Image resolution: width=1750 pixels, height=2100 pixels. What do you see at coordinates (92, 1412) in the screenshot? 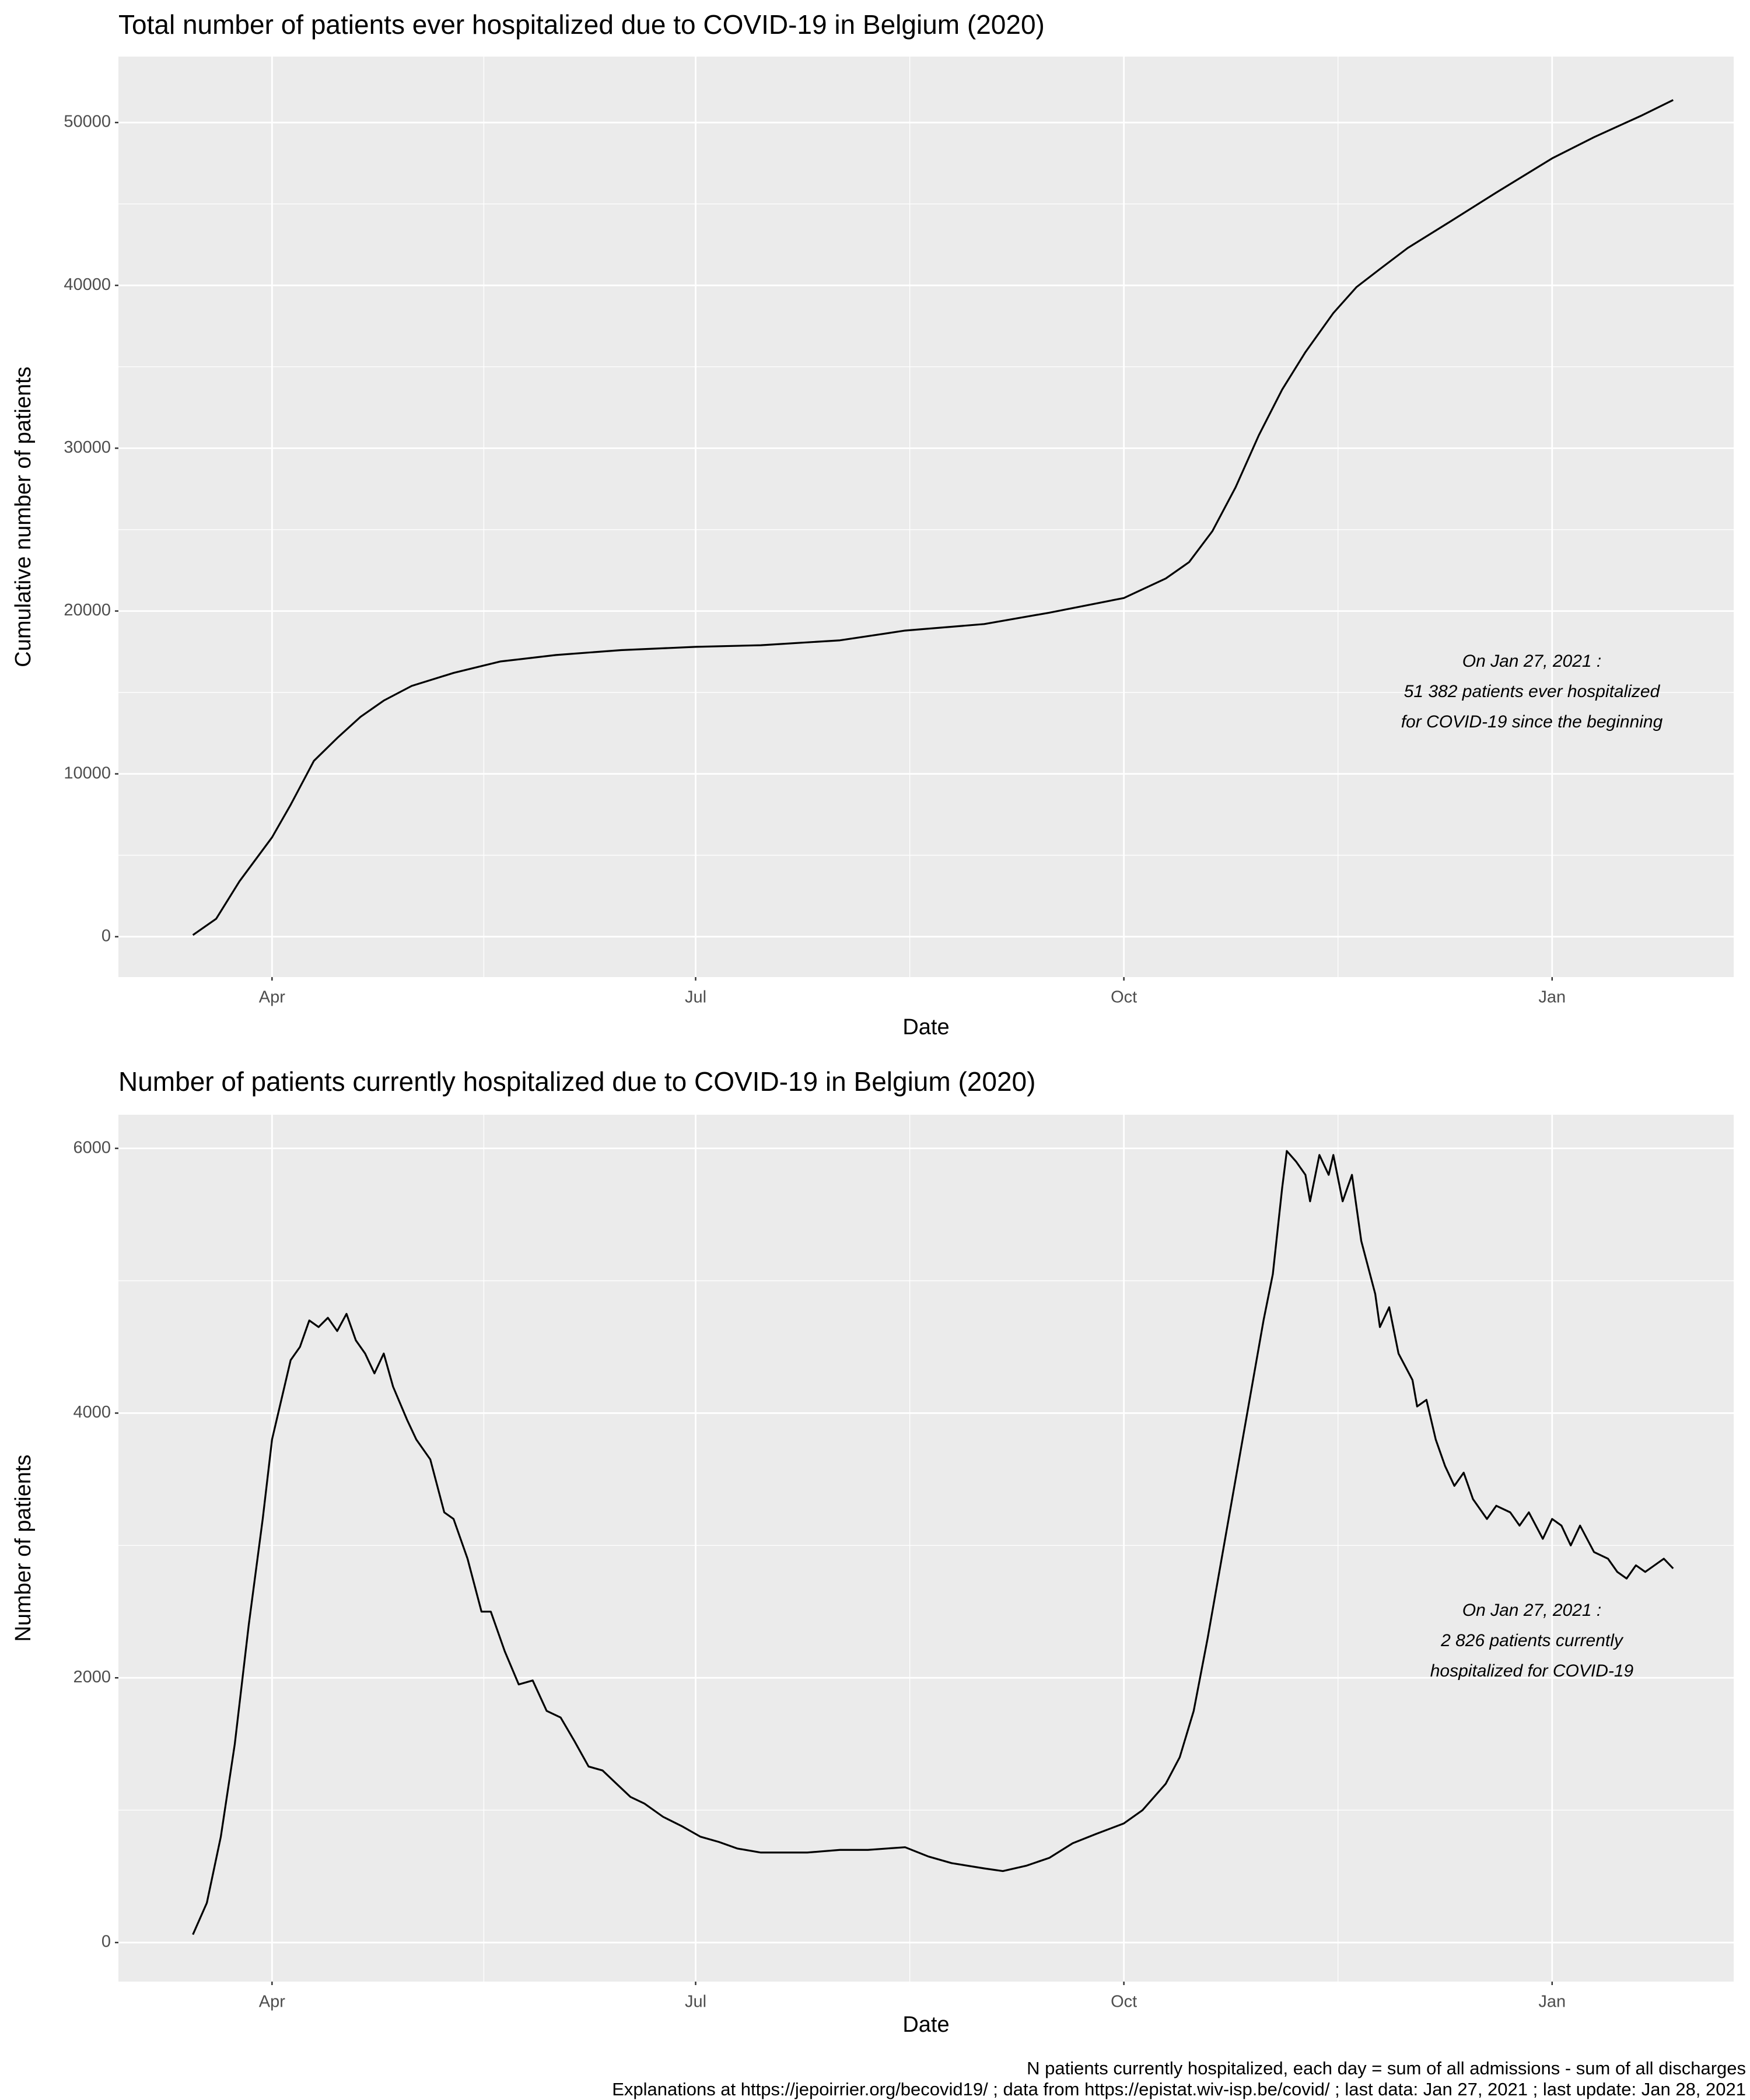
I see `y-tick-label: 4000` at bounding box center [92, 1412].